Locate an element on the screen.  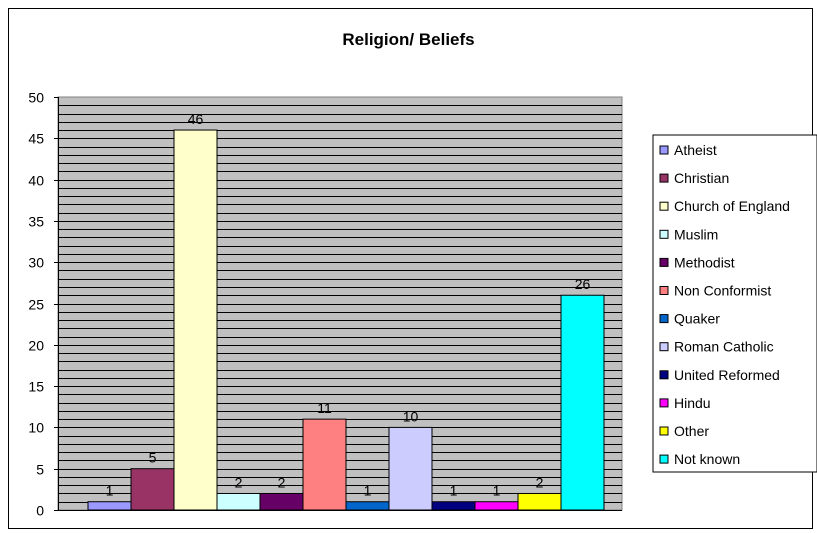
bar-christian is located at coordinates (152, 489).